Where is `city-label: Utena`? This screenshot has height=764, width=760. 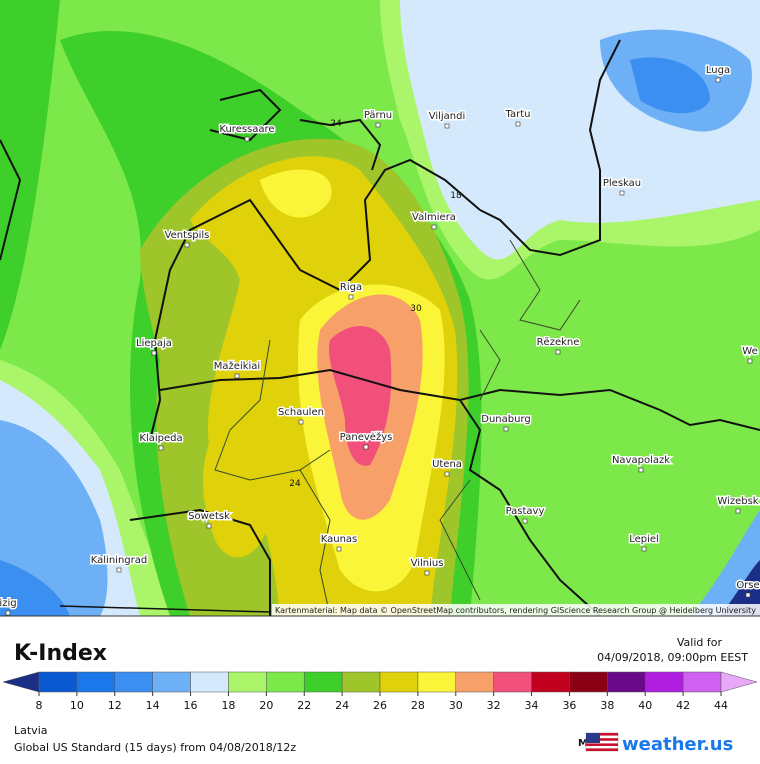 city-label: Utena is located at coordinates (447, 464).